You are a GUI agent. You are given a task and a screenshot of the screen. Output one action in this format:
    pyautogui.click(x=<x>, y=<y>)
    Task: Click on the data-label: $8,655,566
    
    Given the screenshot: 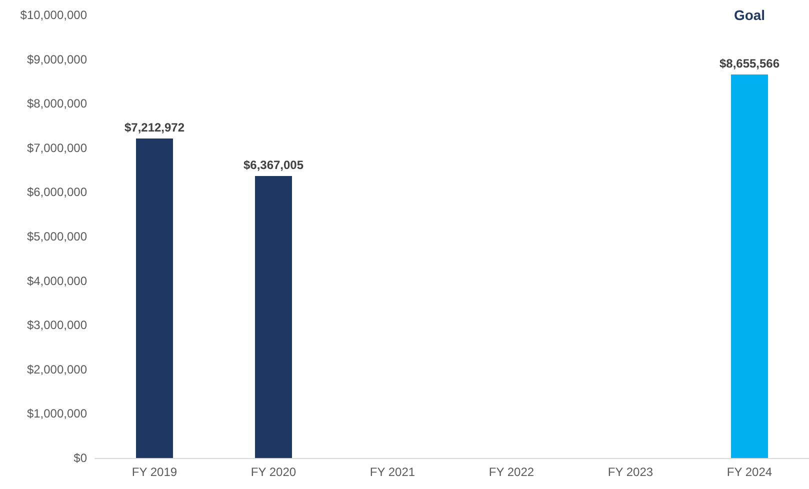 What is the action you would take?
    pyautogui.click(x=749, y=63)
    